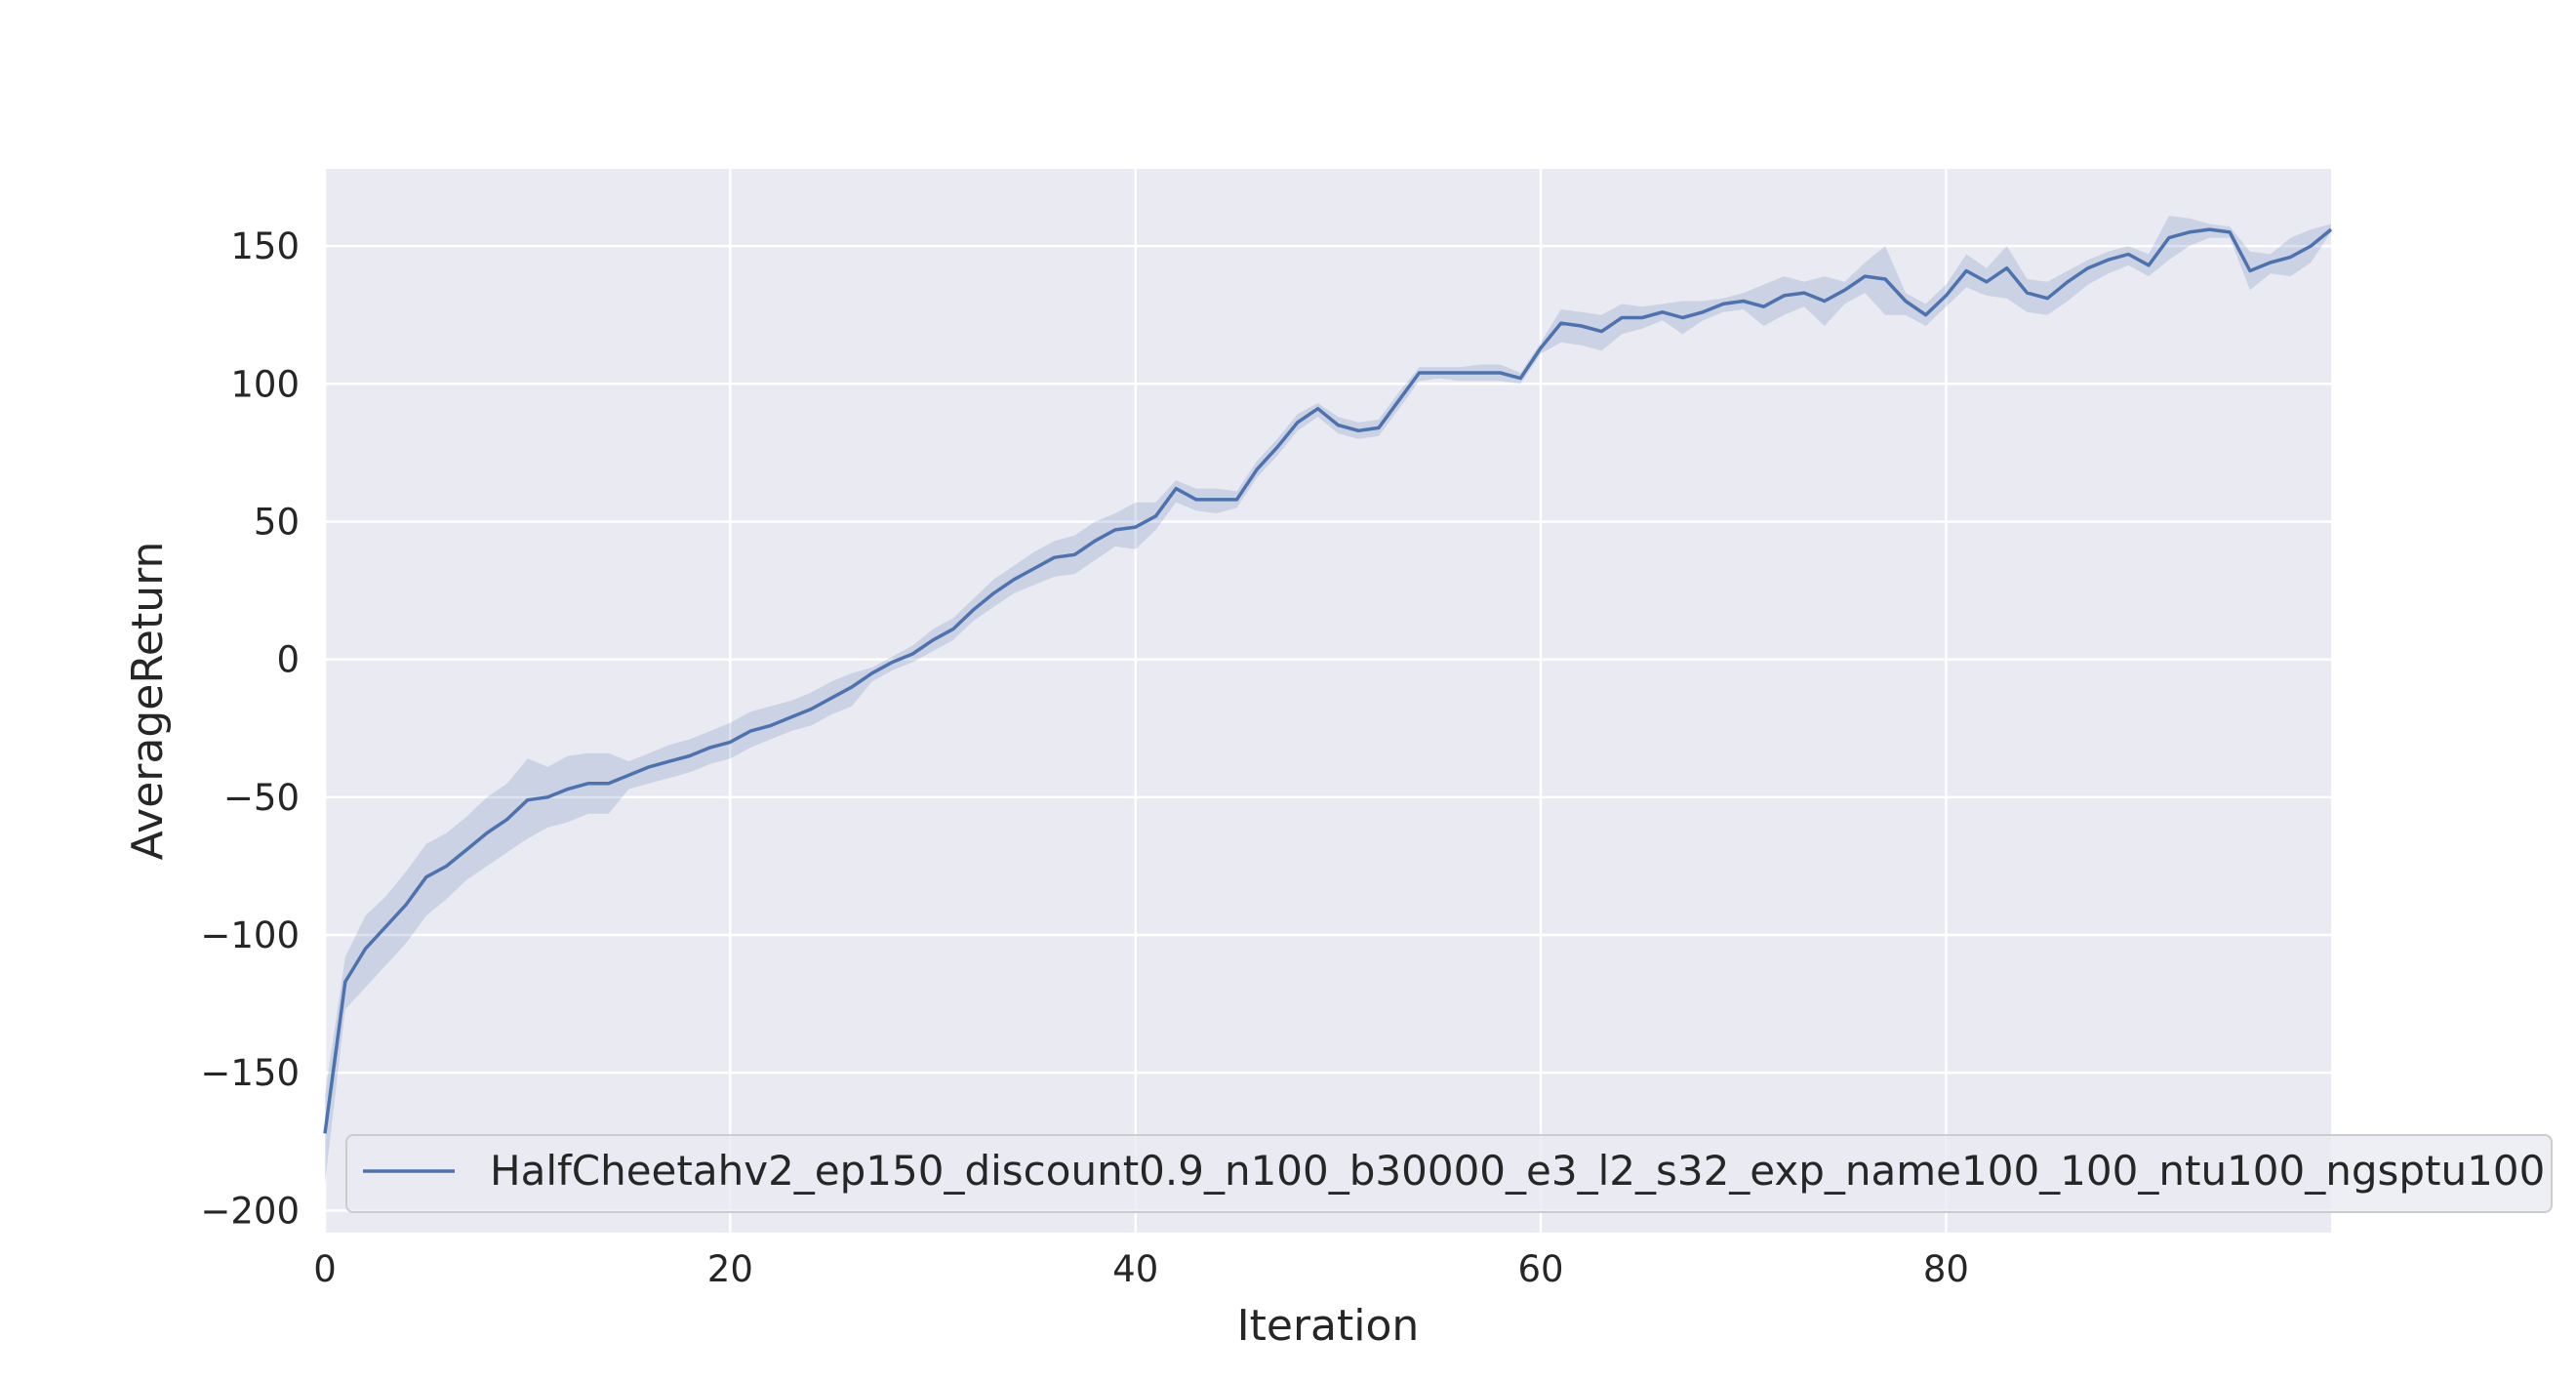 The image size is (2576, 1380). What do you see at coordinates (1135, 1269) in the screenshot?
I see `x-tick-label: 40` at bounding box center [1135, 1269].